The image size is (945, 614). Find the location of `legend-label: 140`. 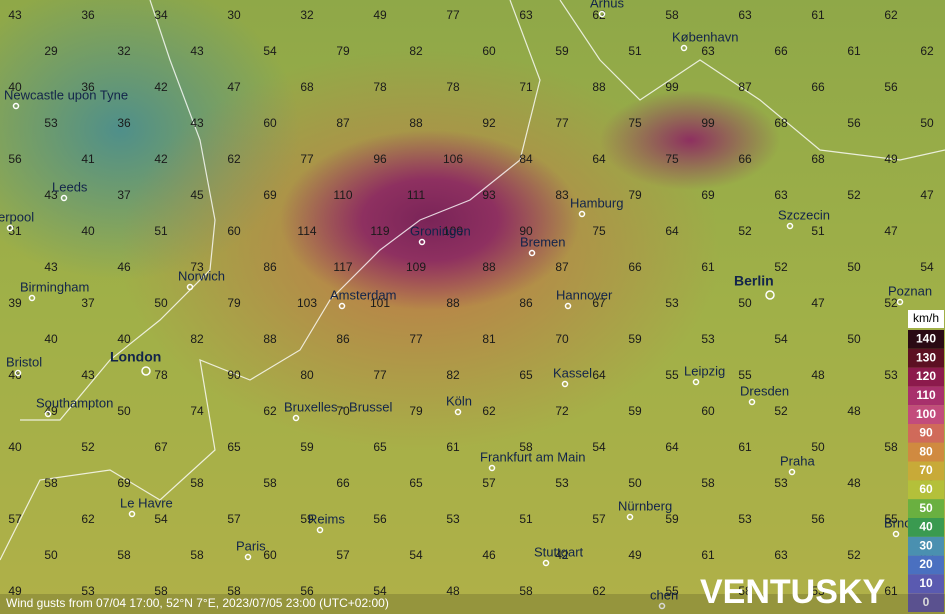

legend-label: 140 is located at coordinates (926, 339).